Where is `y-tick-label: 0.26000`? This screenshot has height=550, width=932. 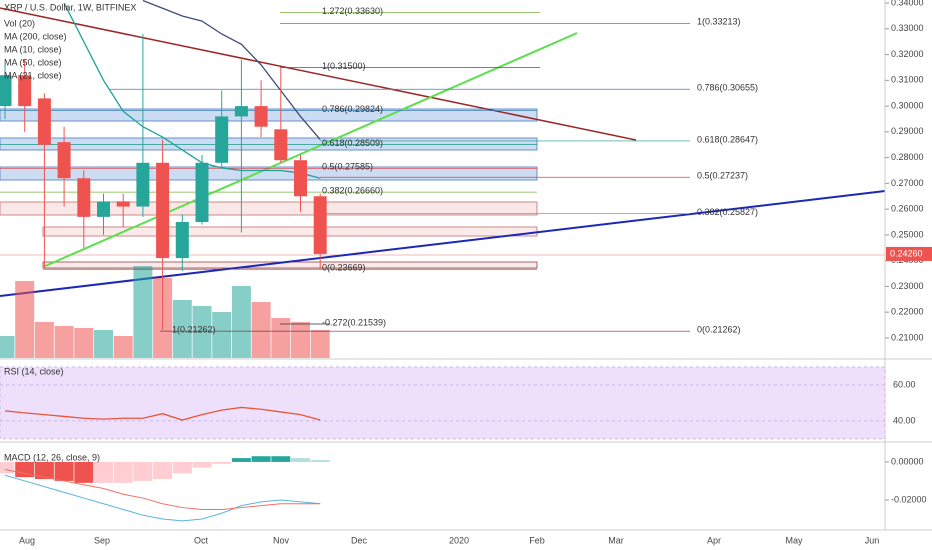
y-tick-label: 0.26000 is located at coordinates (907, 209).